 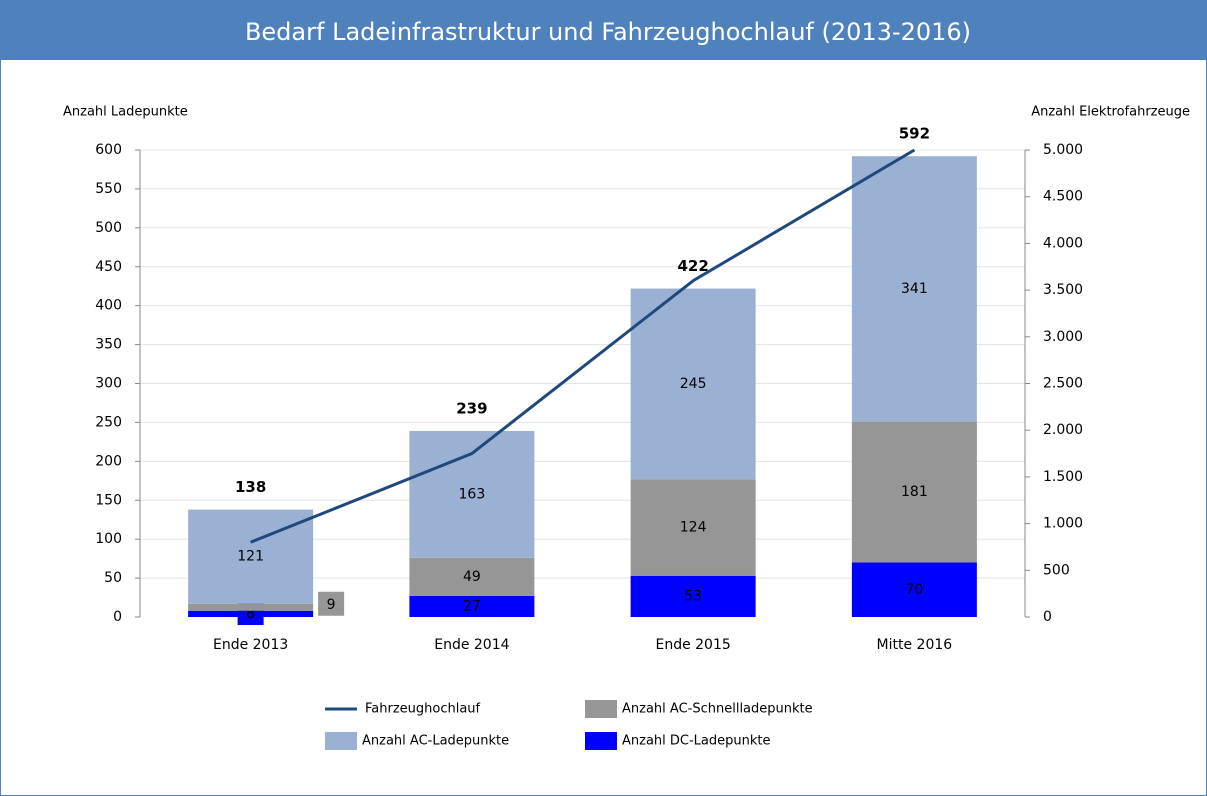 What do you see at coordinates (1063, 430) in the screenshot?
I see `y2-tick-label: 2.000` at bounding box center [1063, 430].